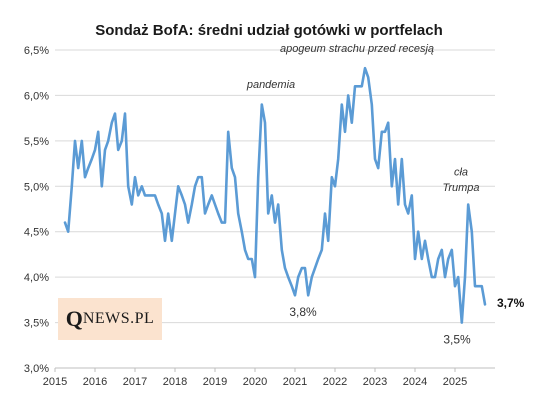 Image resolution: width=538 pixels, height=405 pixels. I want to click on annotation-label: Trumpa, so click(460, 188).